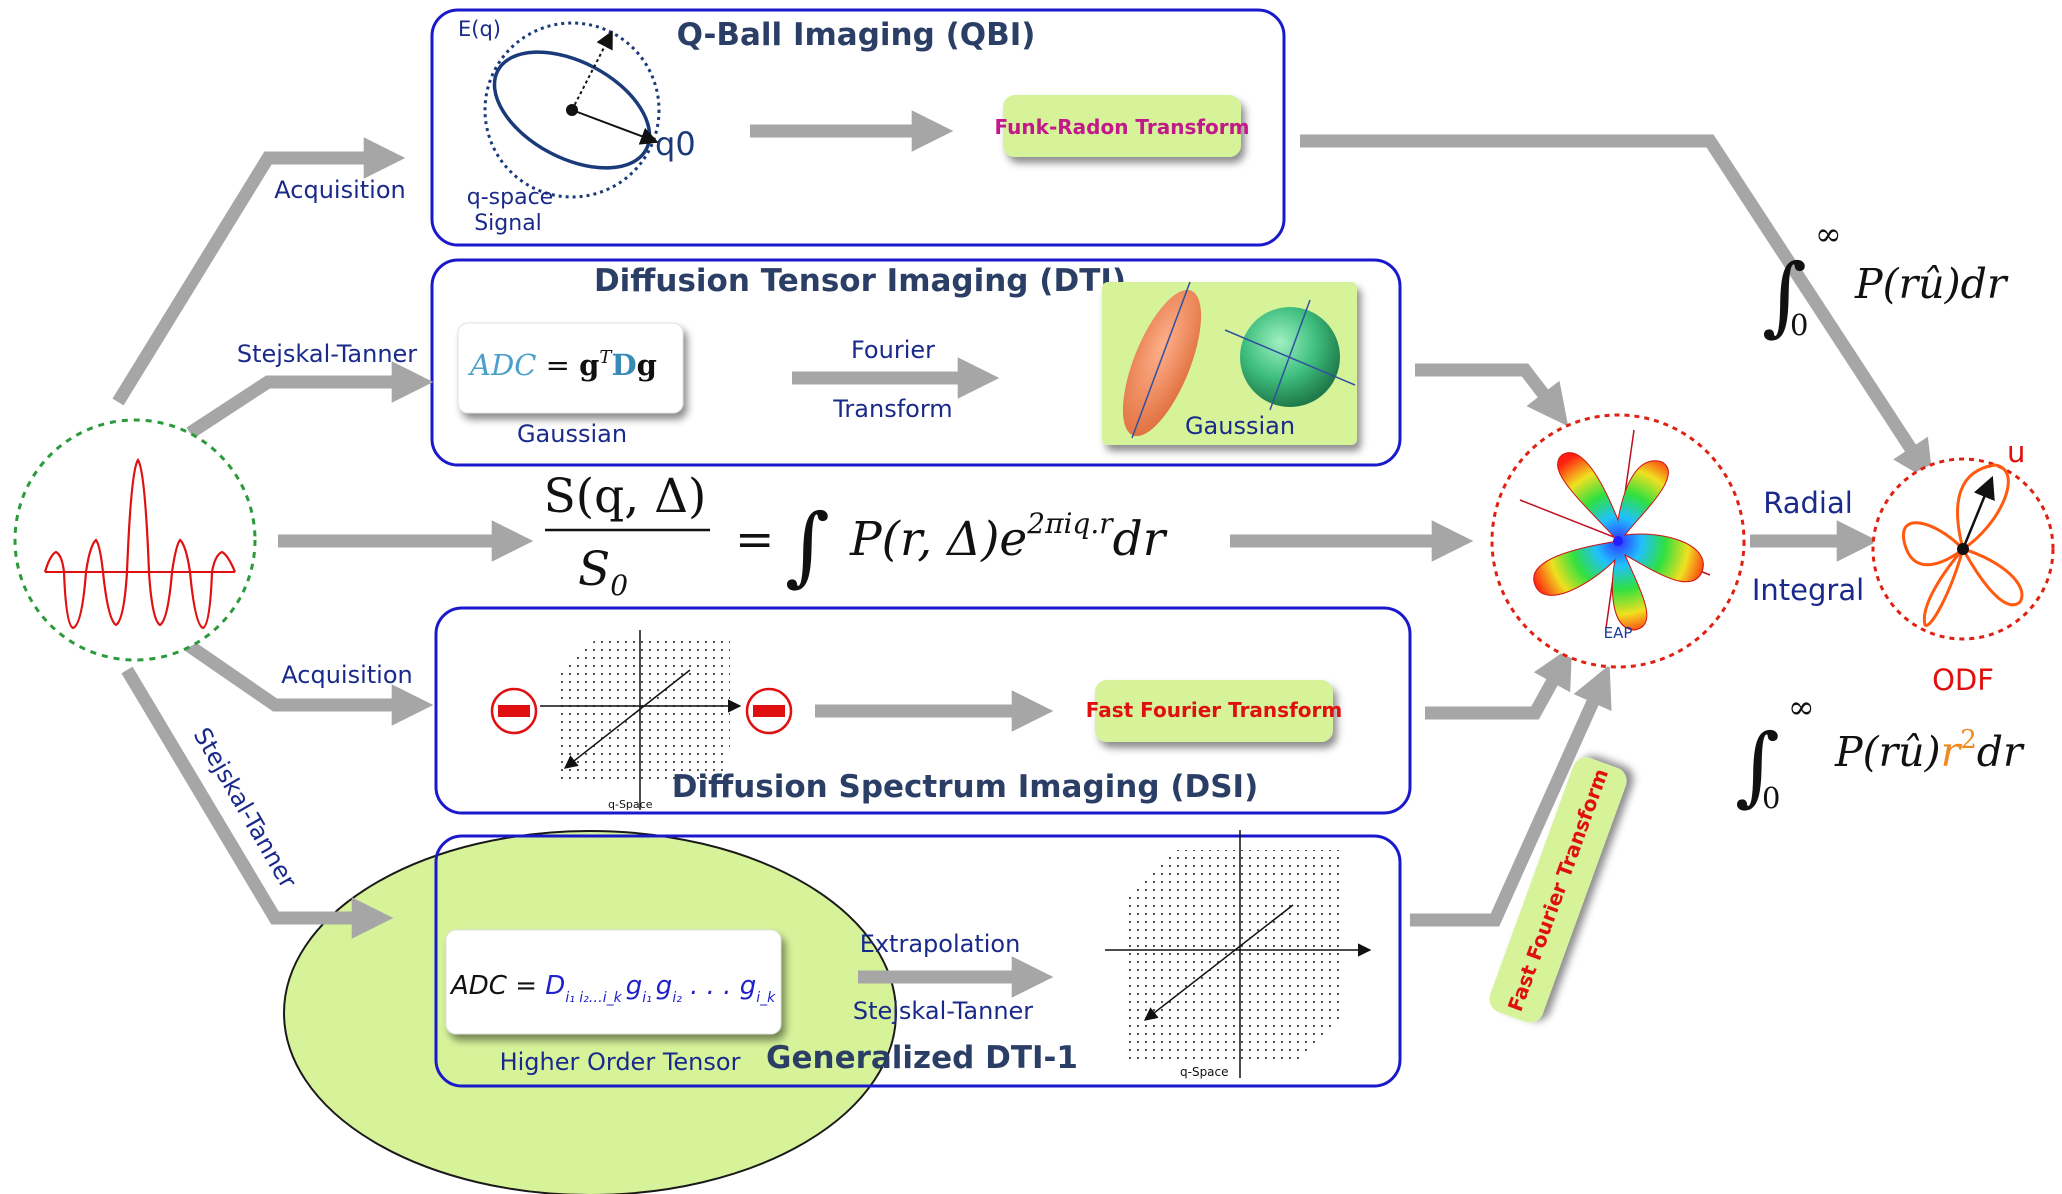 This screenshot has width=2062, height=1194. Describe the element at coordinates (572, 434) in the screenshot. I see `dti-gaussian-left: Gaussian` at that location.